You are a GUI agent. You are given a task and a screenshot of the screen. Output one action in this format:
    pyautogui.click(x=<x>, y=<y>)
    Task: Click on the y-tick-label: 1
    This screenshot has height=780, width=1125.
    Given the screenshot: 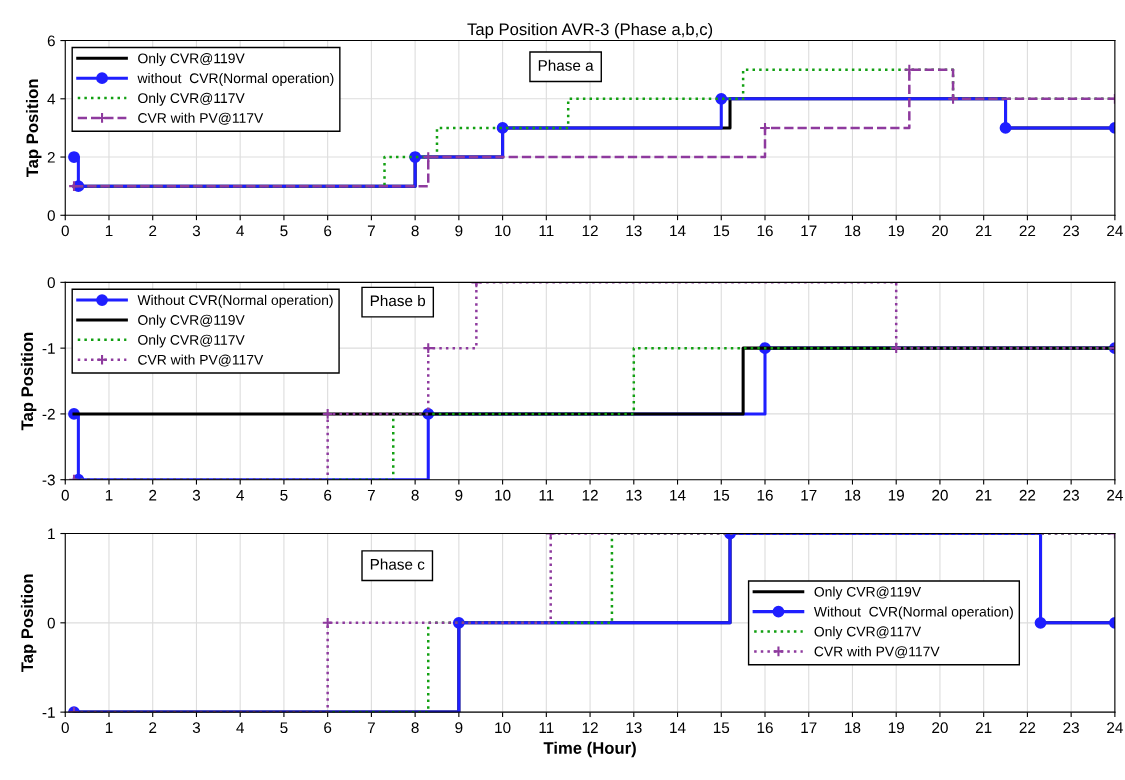 What is the action you would take?
    pyautogui.click(x=51, y=534)
    